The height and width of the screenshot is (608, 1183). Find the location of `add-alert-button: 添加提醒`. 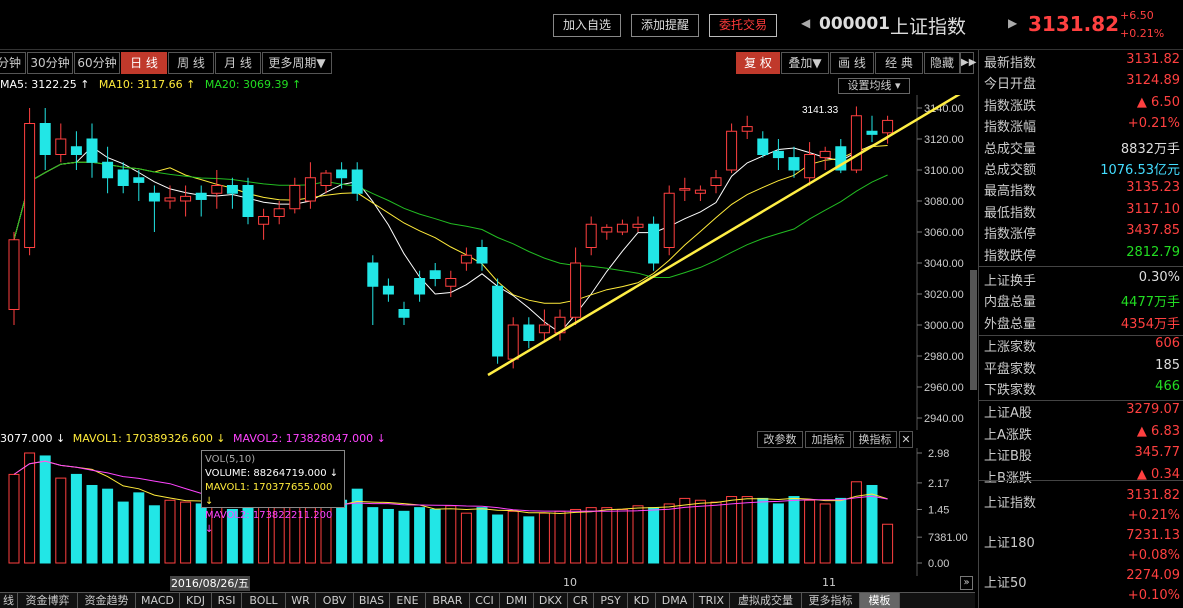

add-alert-button: 添加提醒 is located at coordinates (665, 25).